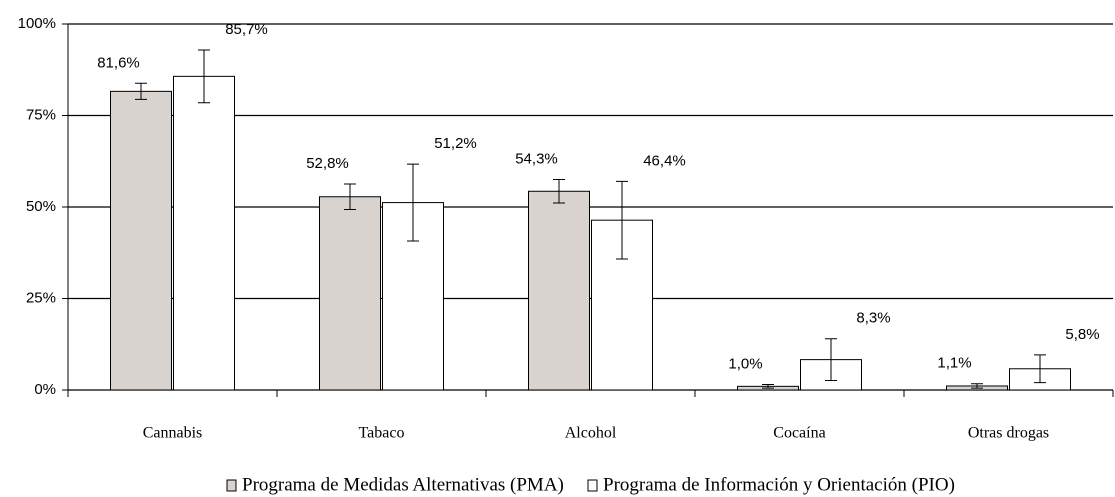 This screenshot has height=497, width=1115. Describe the element at coordinates (455, 143) in the screenshot. I see `data-label: 51,2%` at that location.